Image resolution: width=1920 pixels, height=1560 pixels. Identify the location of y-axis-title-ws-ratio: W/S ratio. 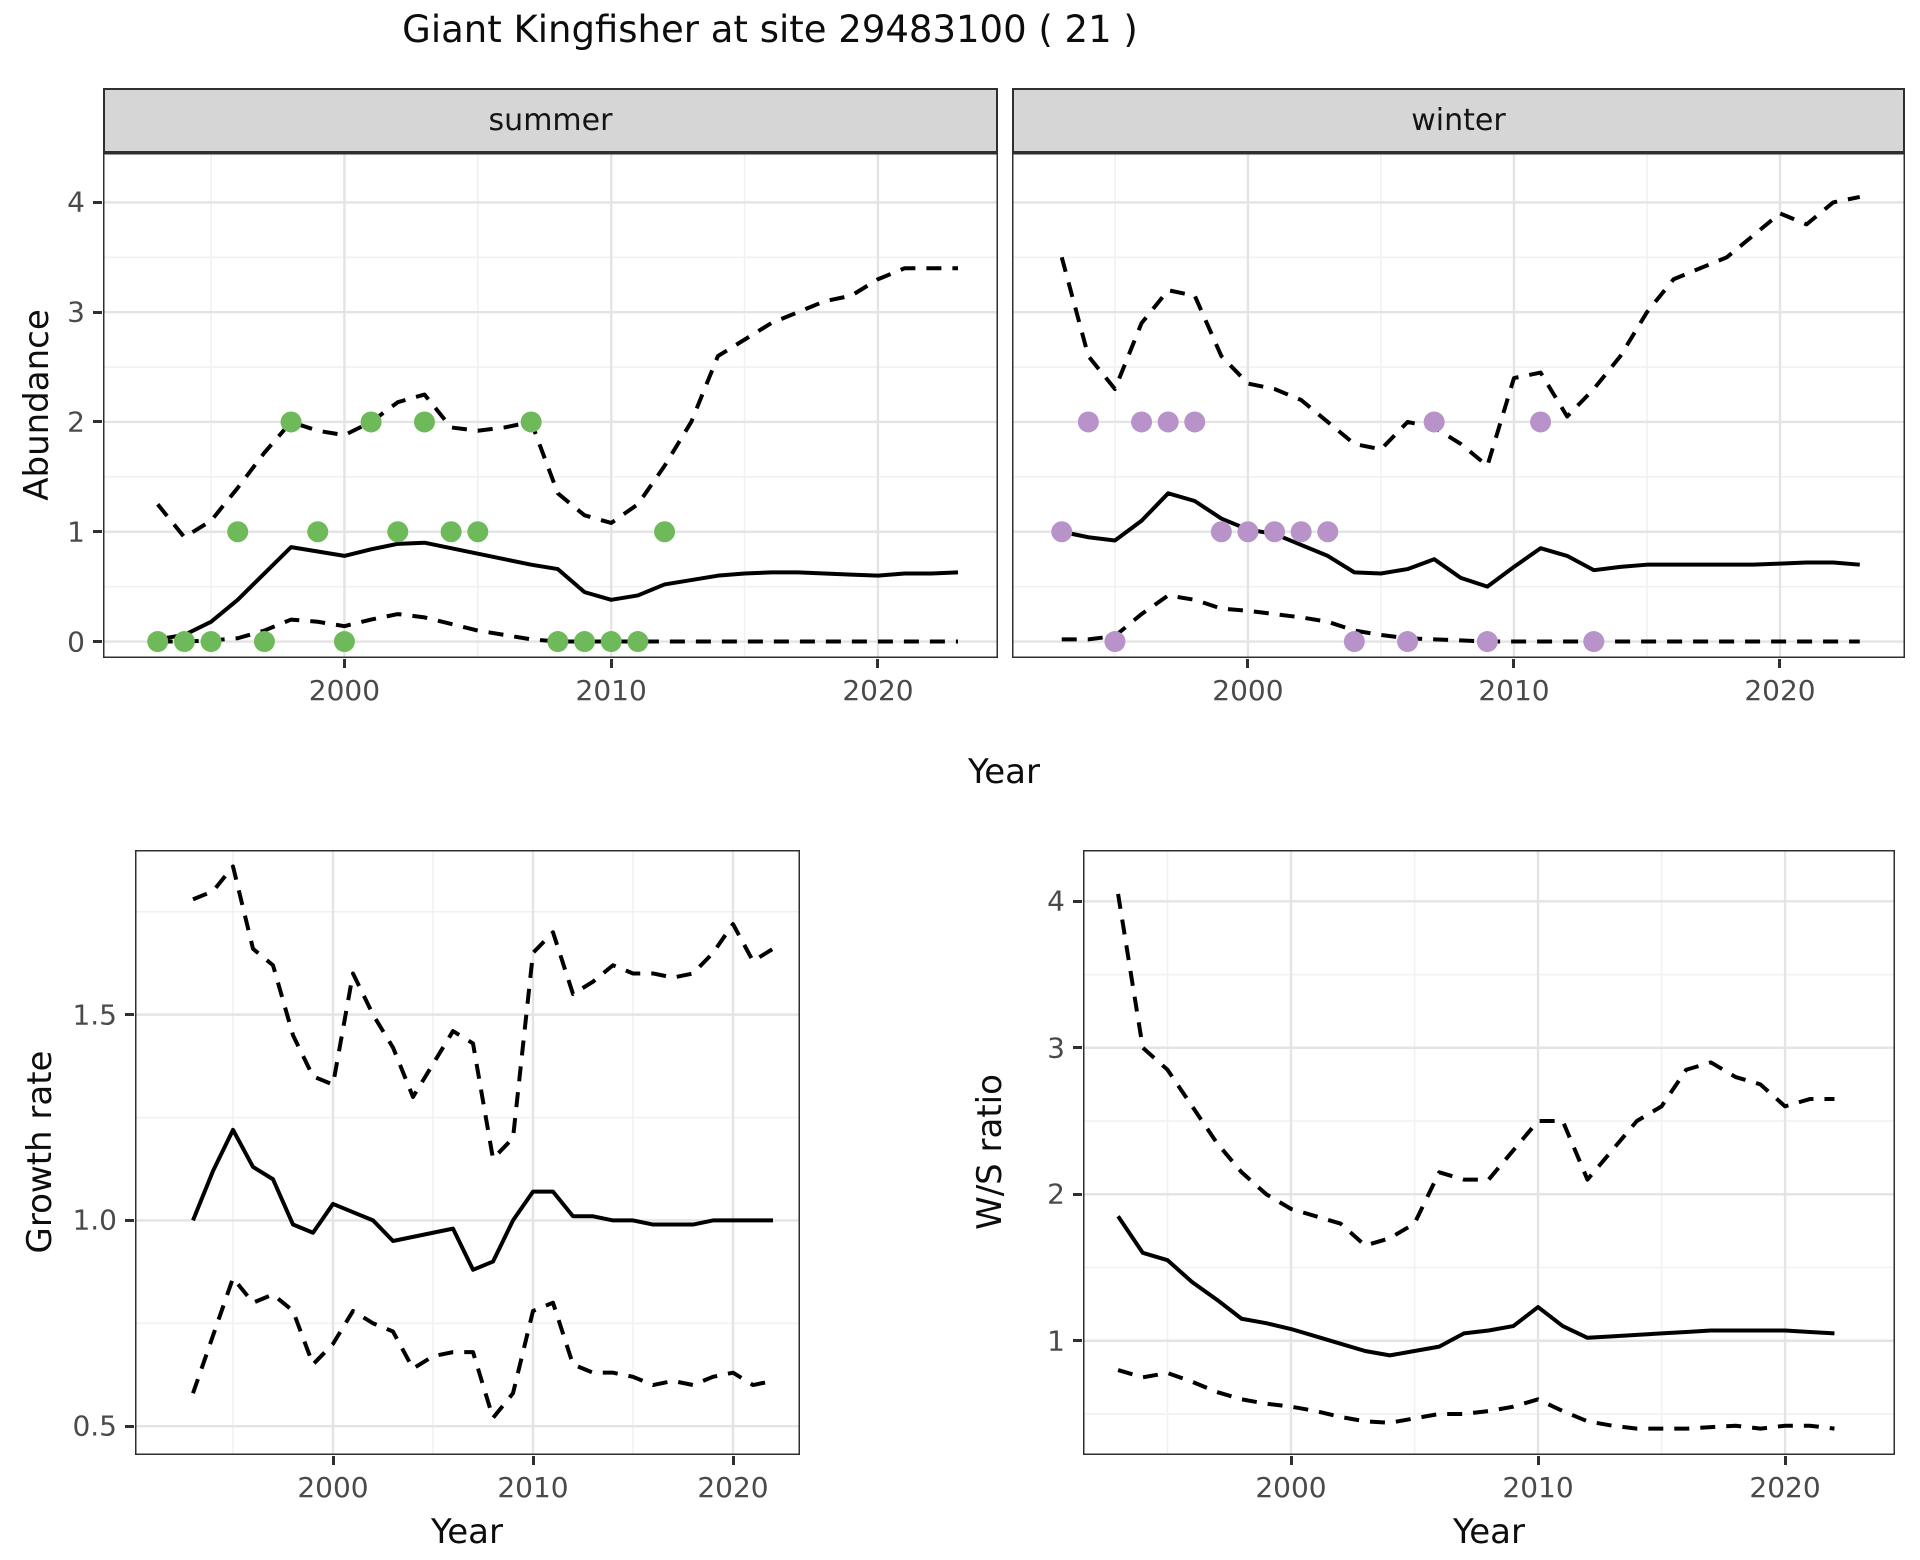
(990, 1152).